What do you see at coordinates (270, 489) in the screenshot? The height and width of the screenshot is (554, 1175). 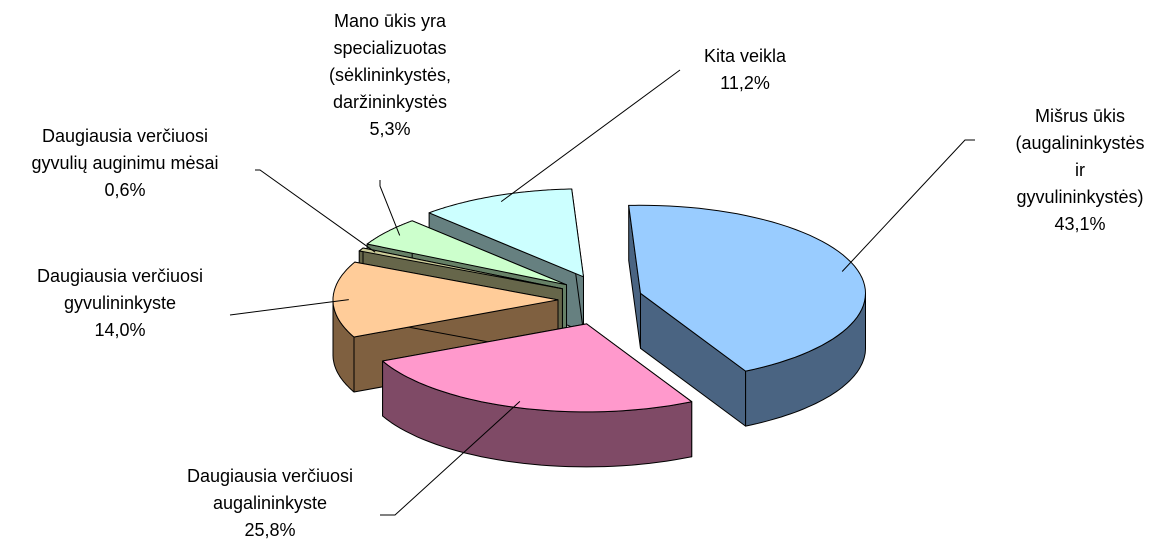 I see `category-label: Daugiausia verčiuosi augalininkyste` at bounding box center [270, 489].